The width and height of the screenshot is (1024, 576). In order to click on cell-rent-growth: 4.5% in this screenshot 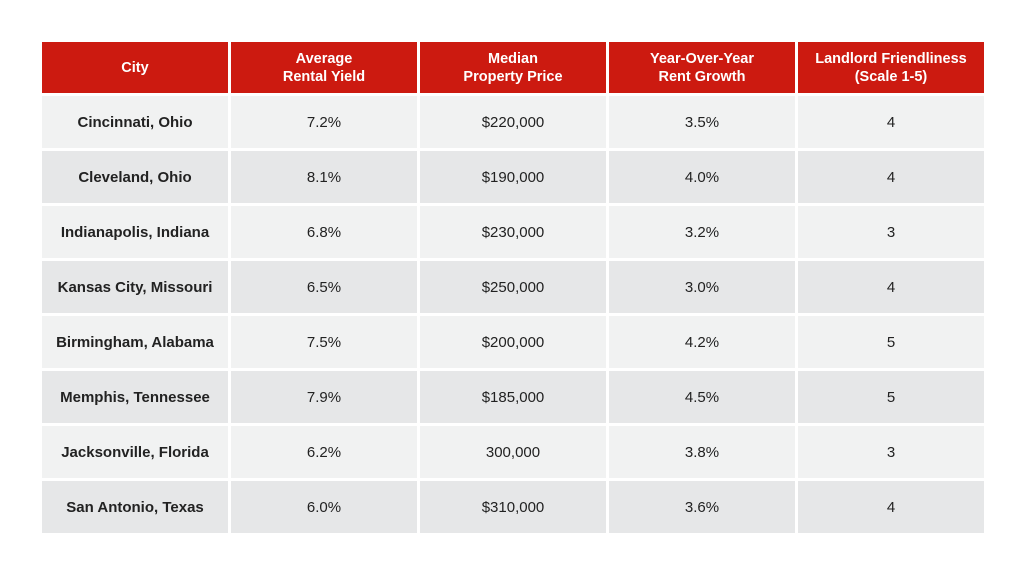, I will do `click(702, 397)`.